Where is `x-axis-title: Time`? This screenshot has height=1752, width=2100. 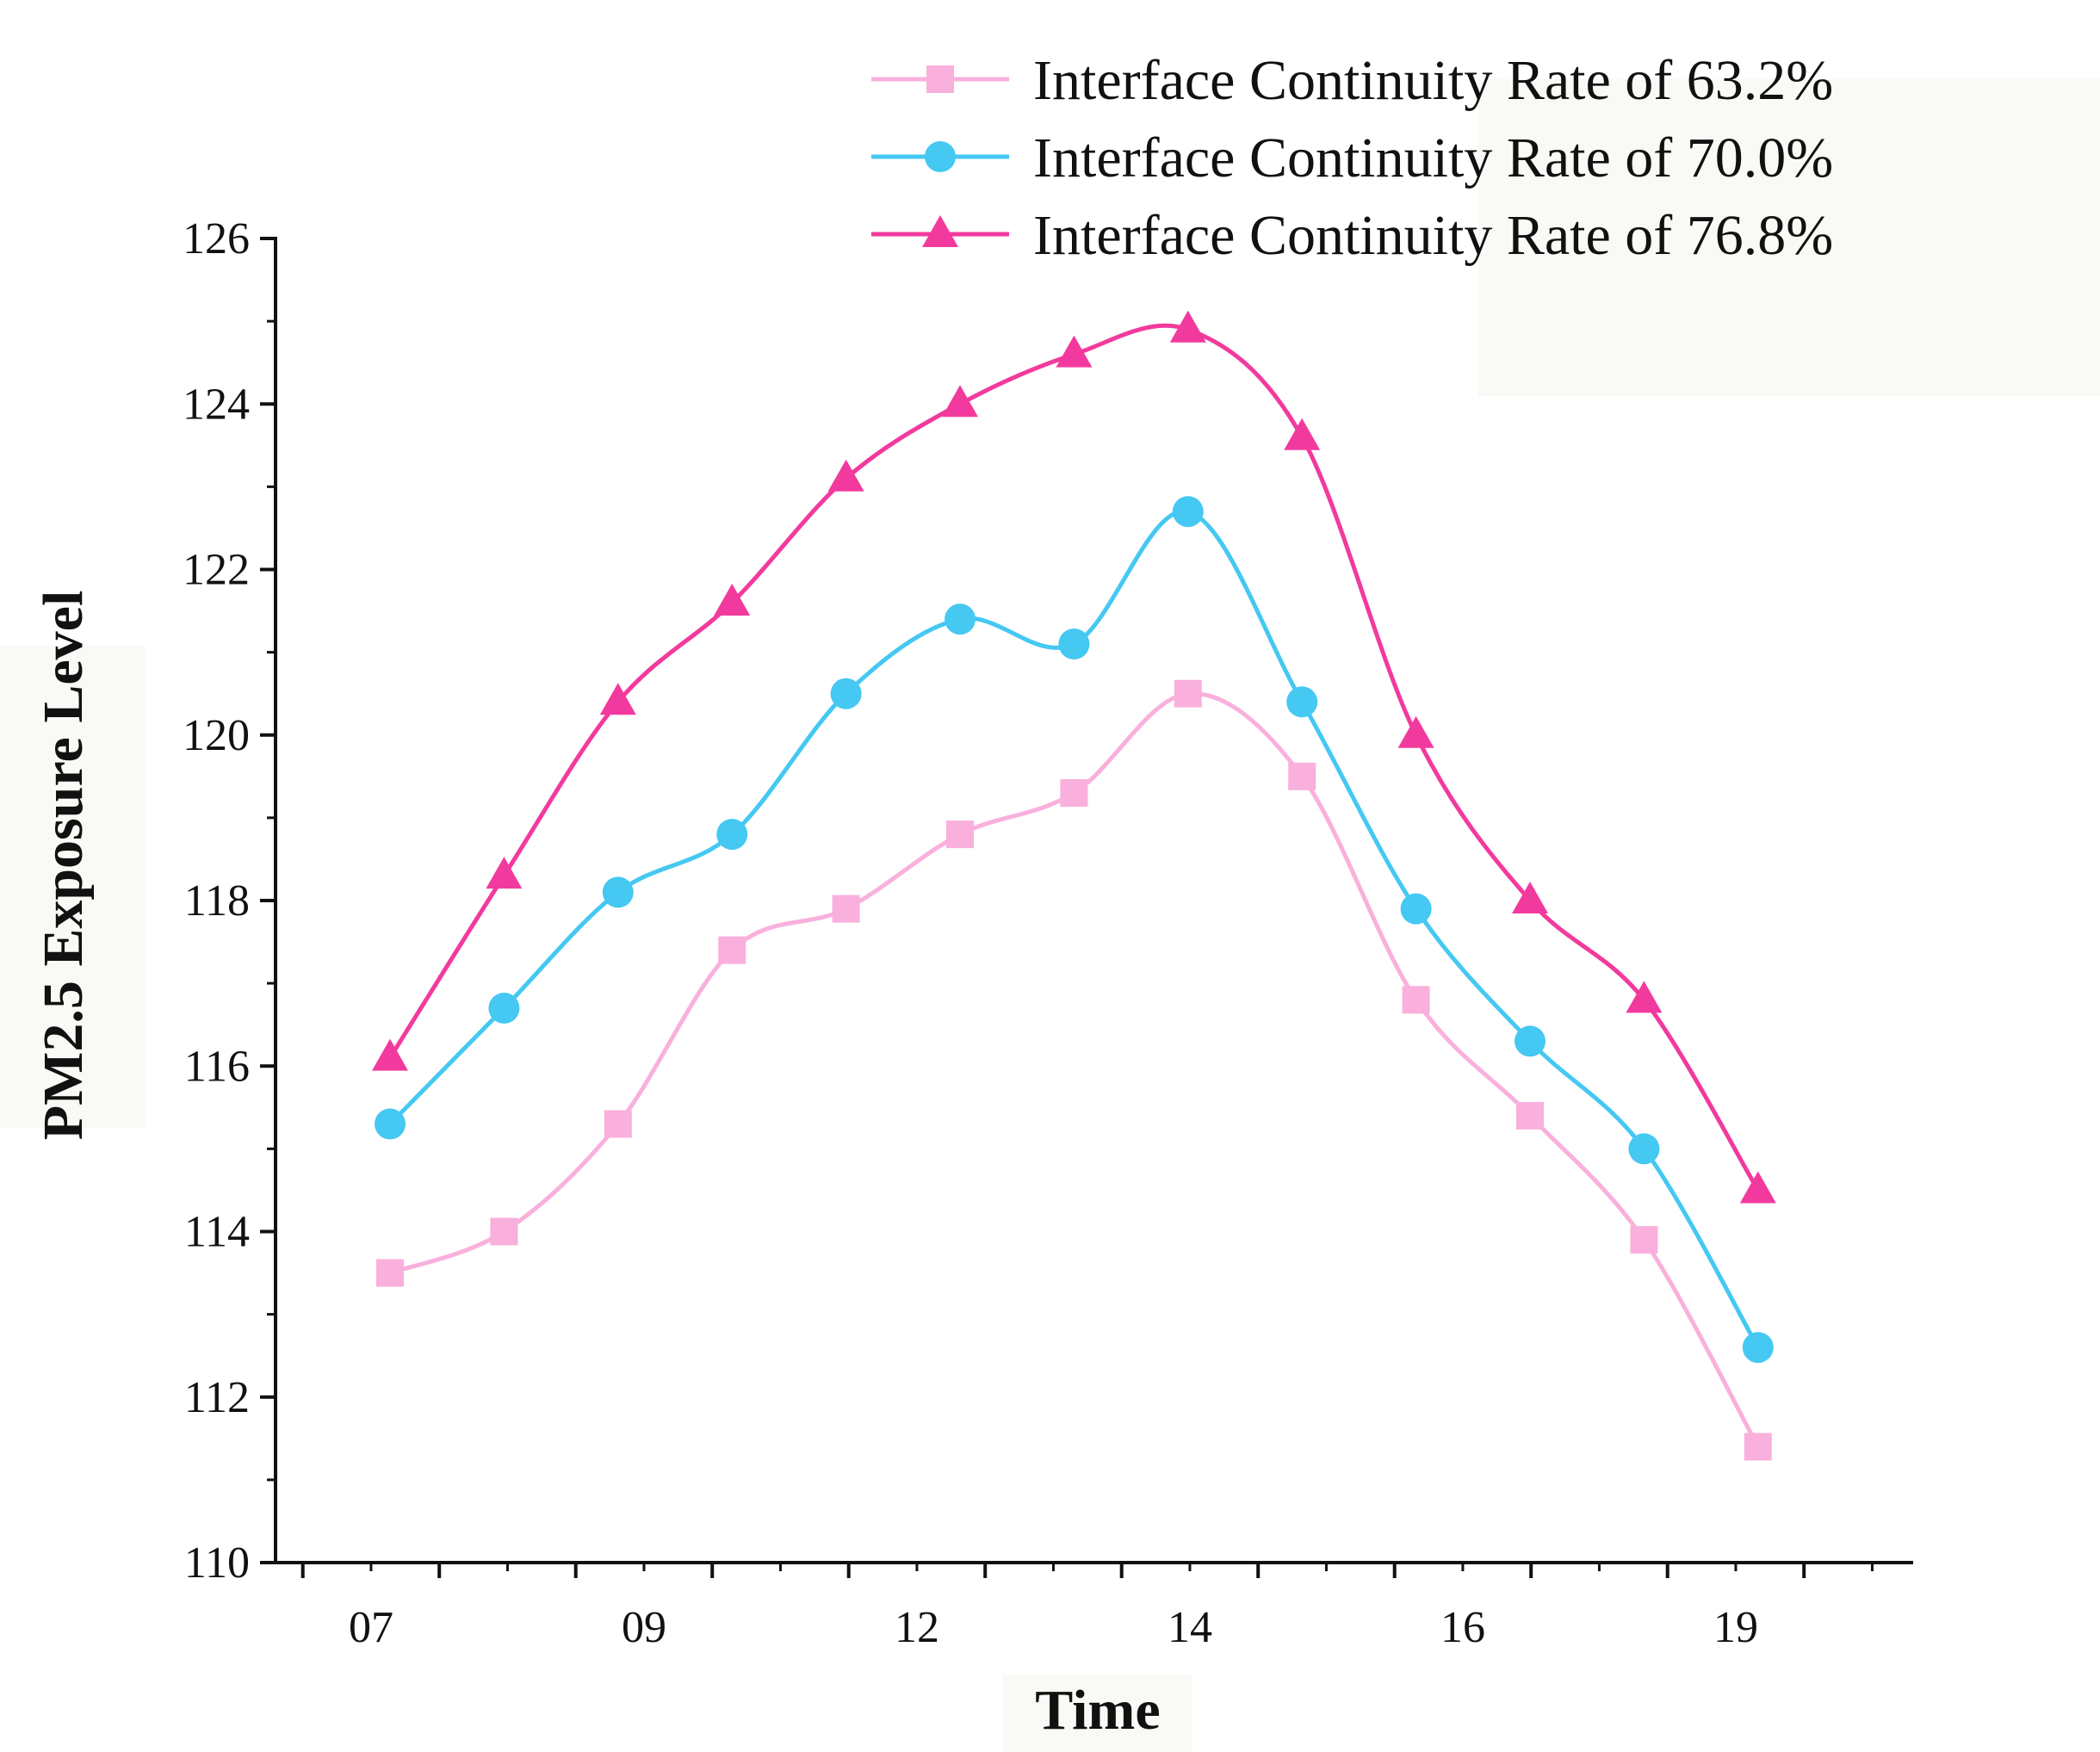
x-axis-title: Time is located at coordinates (1097, 1710).